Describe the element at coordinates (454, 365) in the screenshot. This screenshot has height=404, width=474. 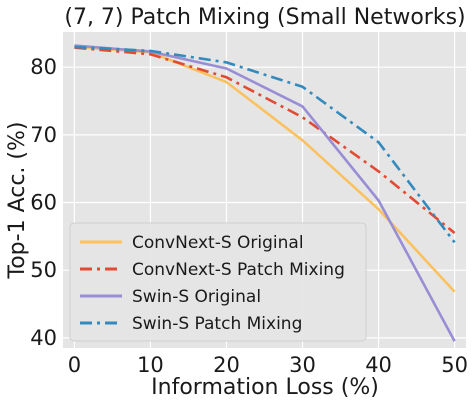
I see `x-tick-label: 50` at that location.